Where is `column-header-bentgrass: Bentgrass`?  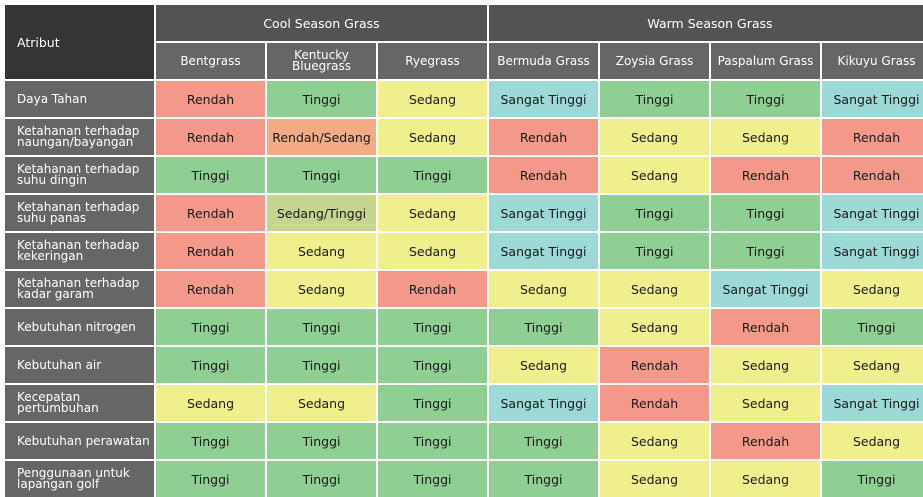 column-header-bentgrass: Bentgrass is located at coordinates (210, 61).